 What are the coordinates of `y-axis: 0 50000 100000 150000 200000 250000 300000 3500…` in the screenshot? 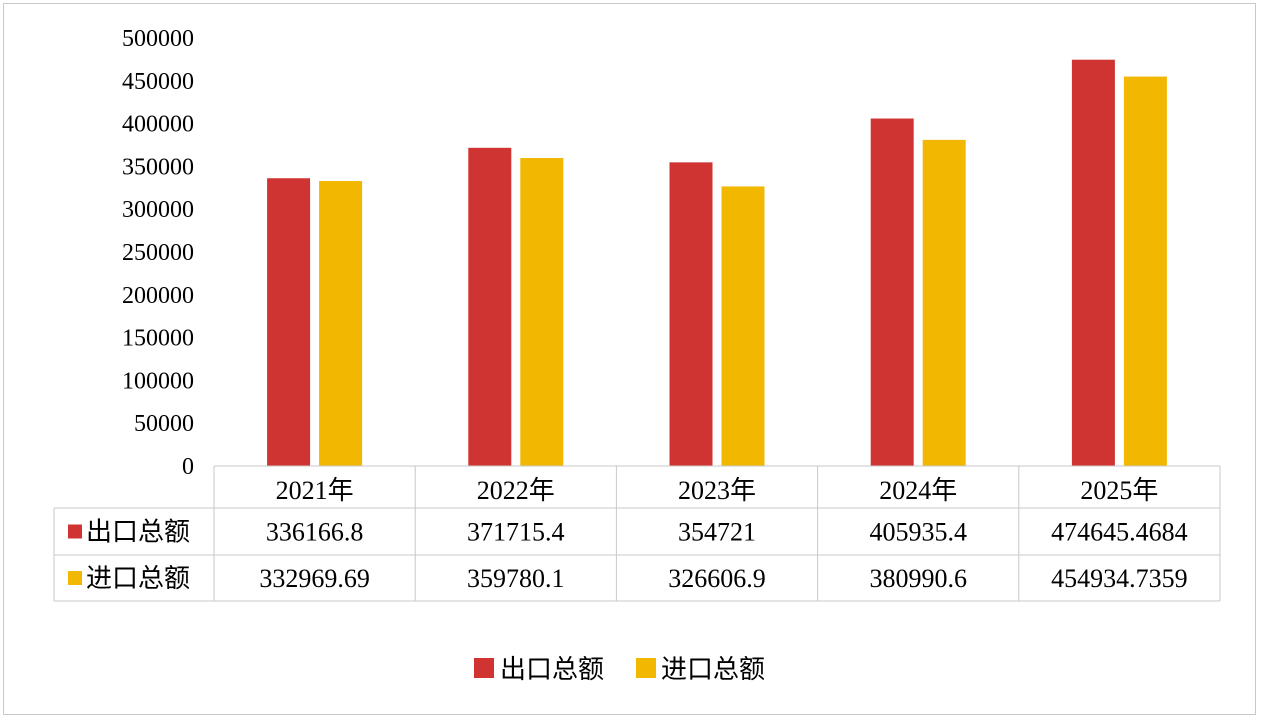 It's located at (158, 253).